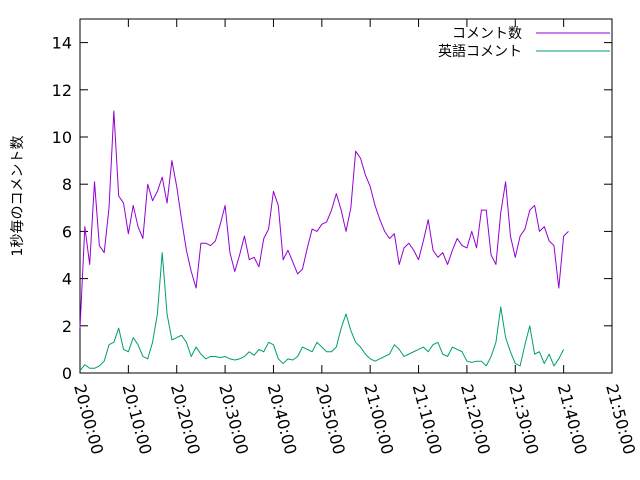  I want to click on y-tick-label: 12, so click(62, 90).